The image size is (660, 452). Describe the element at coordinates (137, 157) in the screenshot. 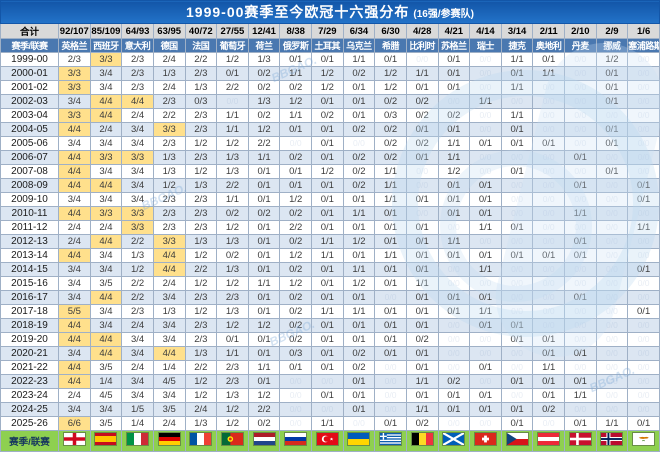

I see `value-cell-italy: 3/3` at that location.